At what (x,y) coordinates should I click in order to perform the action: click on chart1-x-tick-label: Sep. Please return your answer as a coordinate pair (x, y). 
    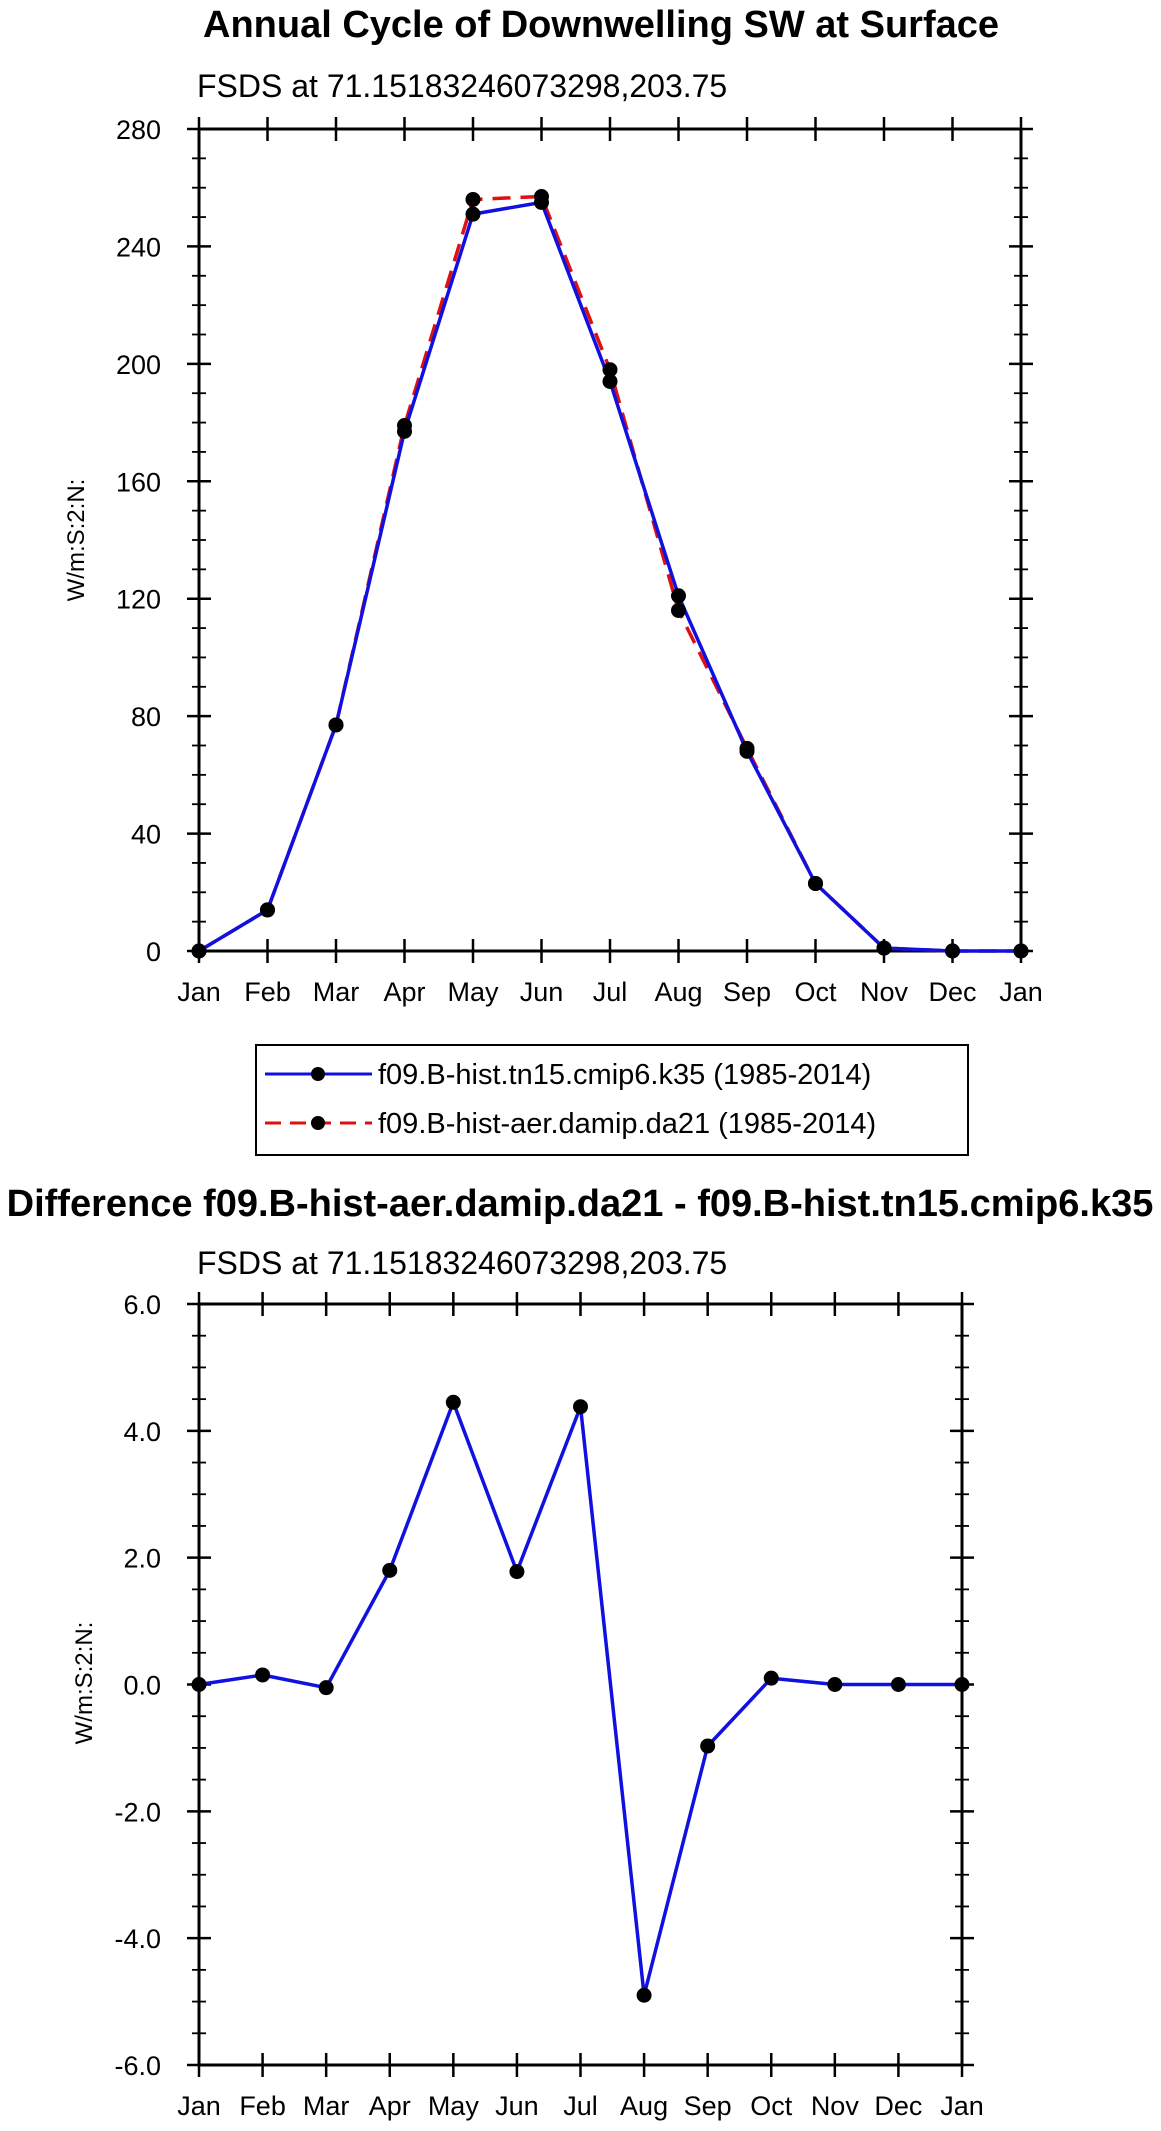
    Looking at the image, I should click on (747, 992).